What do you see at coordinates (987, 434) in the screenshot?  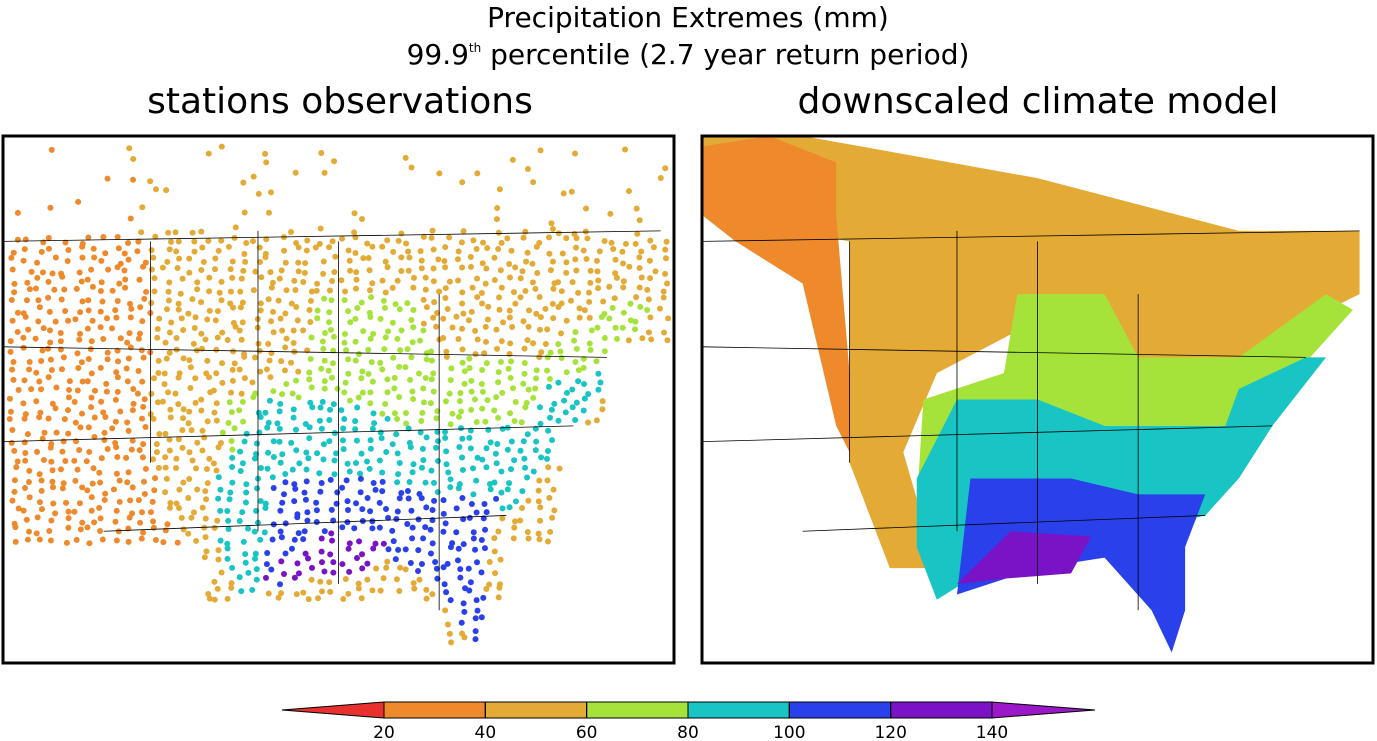 I see `boundary-line` at bounding box center [987, 434].